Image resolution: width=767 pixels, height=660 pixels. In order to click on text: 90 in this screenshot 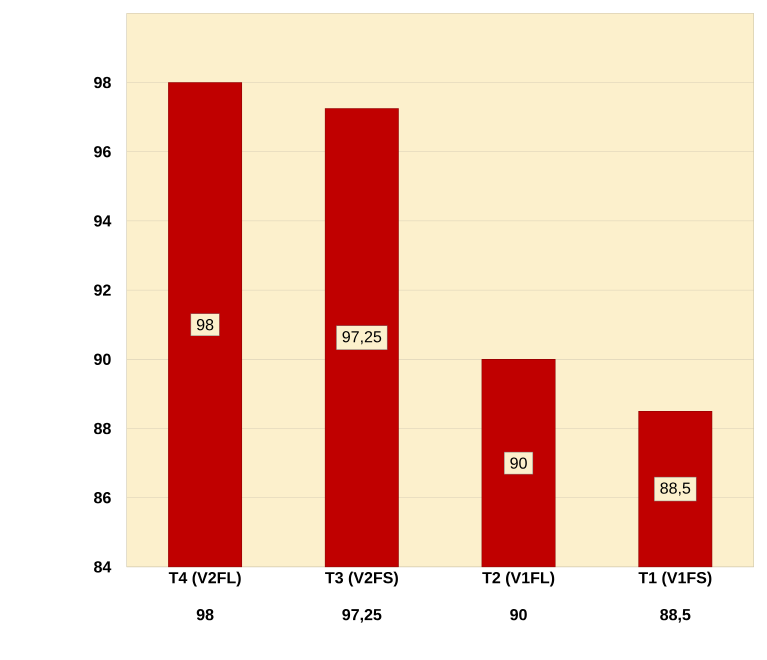, I will do `click(518, 463)`.